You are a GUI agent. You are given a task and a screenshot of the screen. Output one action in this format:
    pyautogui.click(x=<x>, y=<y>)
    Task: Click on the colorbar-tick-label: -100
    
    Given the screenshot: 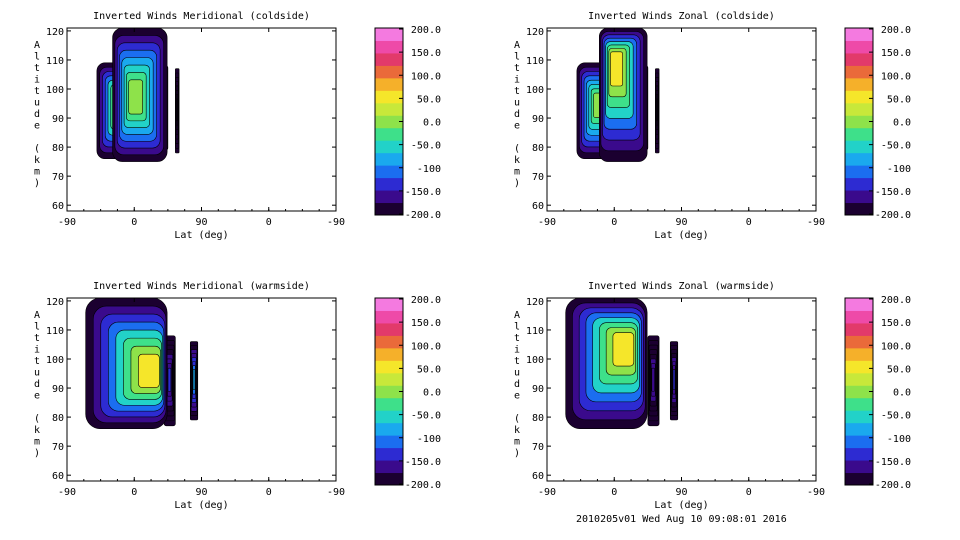 What is the action you would take?
    pyautogui.click(x=899, y=439)
    